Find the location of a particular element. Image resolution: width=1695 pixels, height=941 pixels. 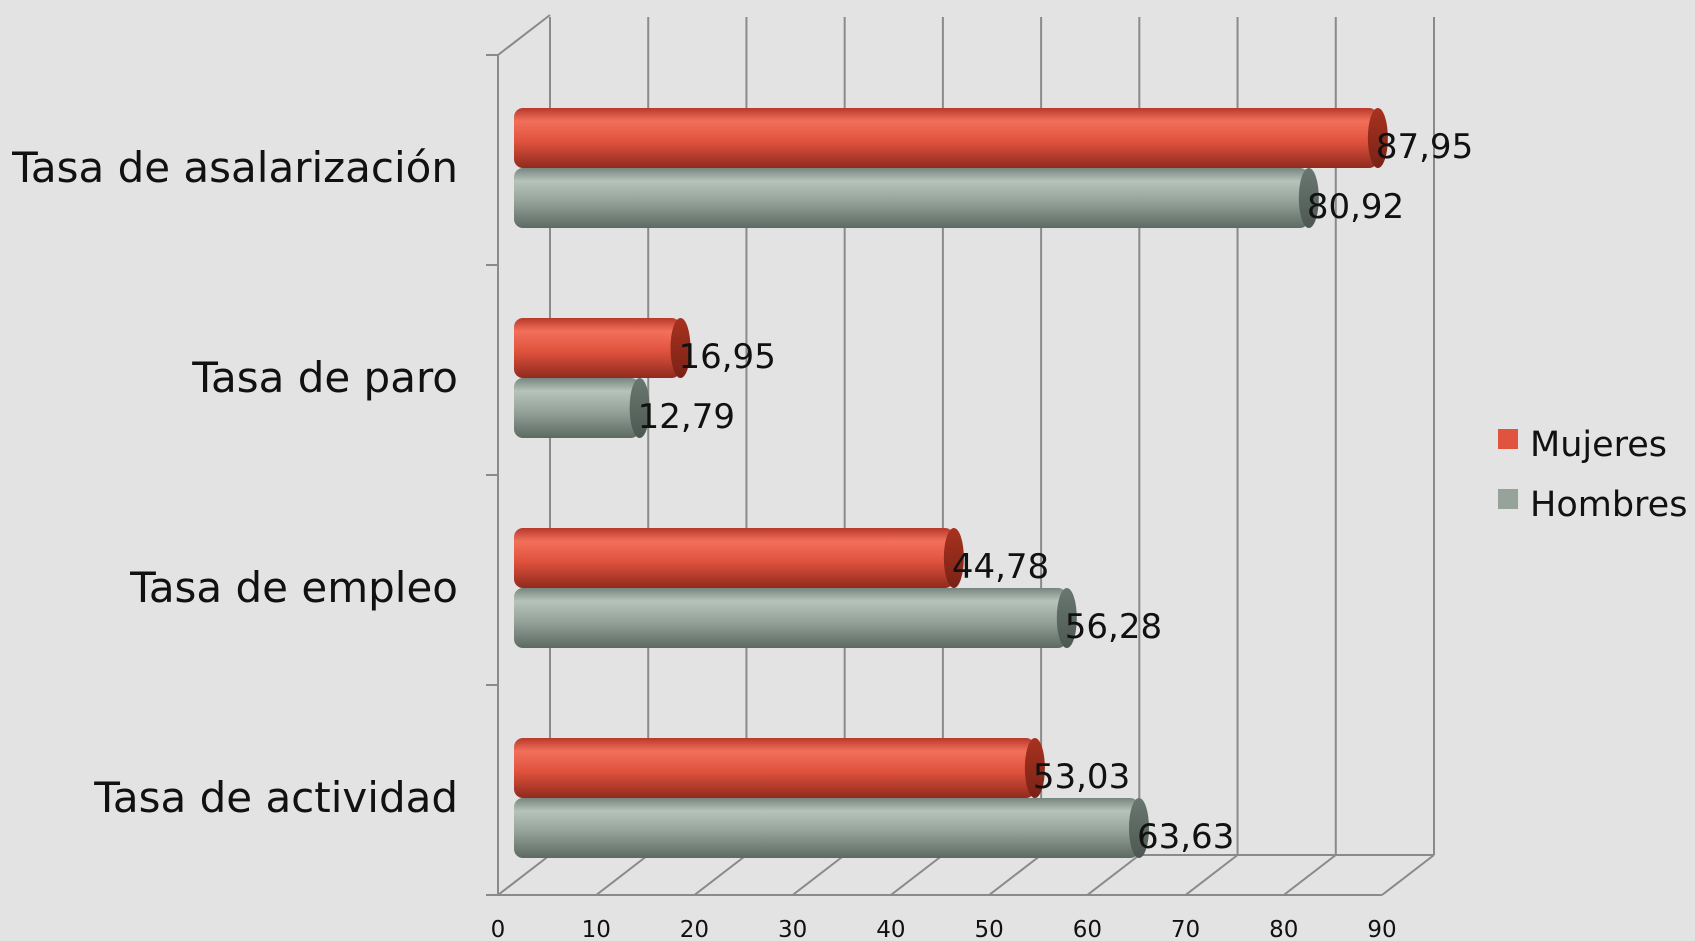

x-tick-label: 90 is located at coordinates (1381, 929).